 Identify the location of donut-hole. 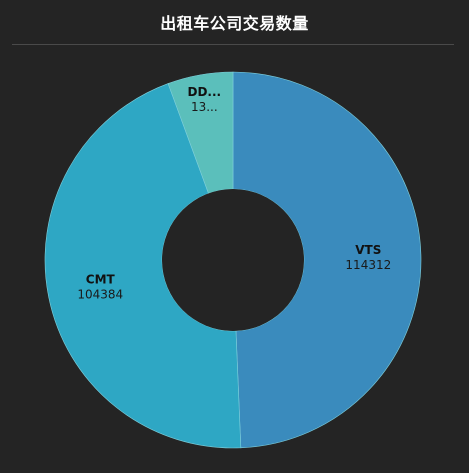
(233, 260).